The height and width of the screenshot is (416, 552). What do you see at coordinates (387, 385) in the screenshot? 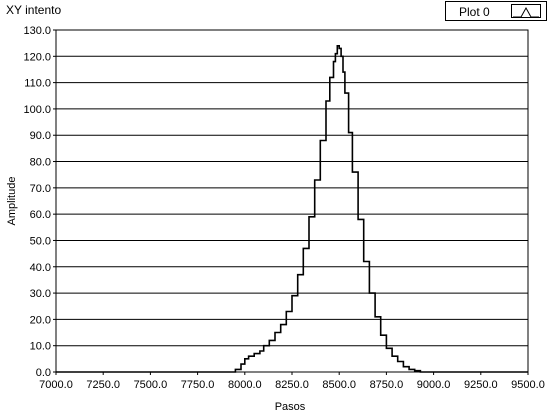
I see `x-tick-label: 8750.0` at bounding box center [387, 385].